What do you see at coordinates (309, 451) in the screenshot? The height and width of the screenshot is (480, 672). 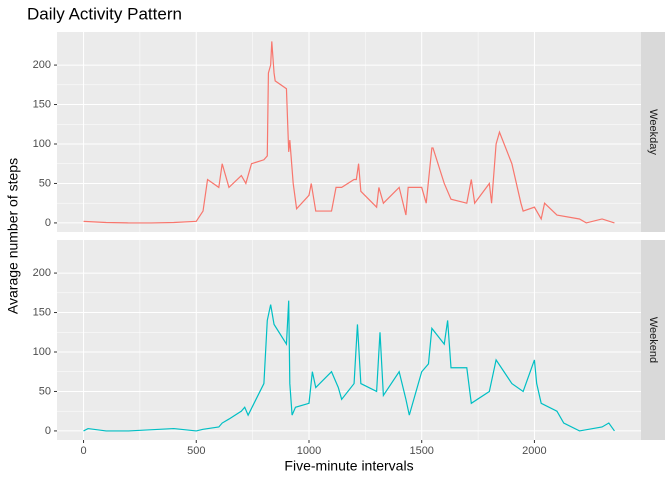 I see `x-tick-label: 1000` at bounding box center [309, 451].